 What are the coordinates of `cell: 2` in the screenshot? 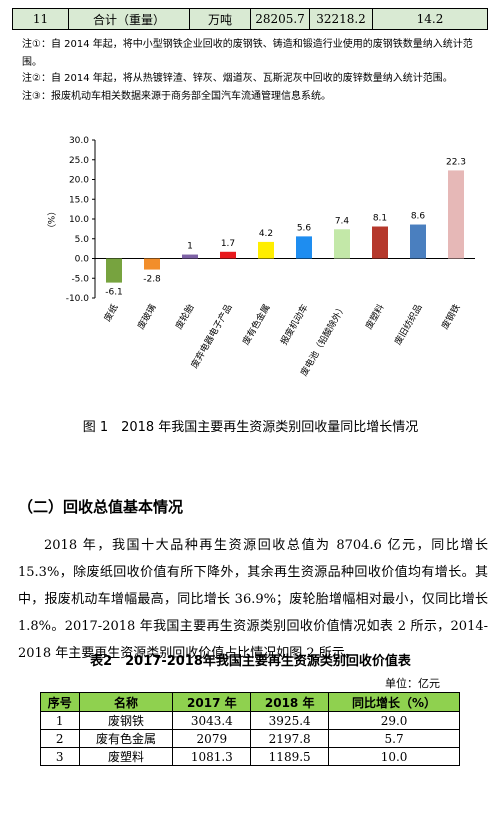 It's located at (60, 738).